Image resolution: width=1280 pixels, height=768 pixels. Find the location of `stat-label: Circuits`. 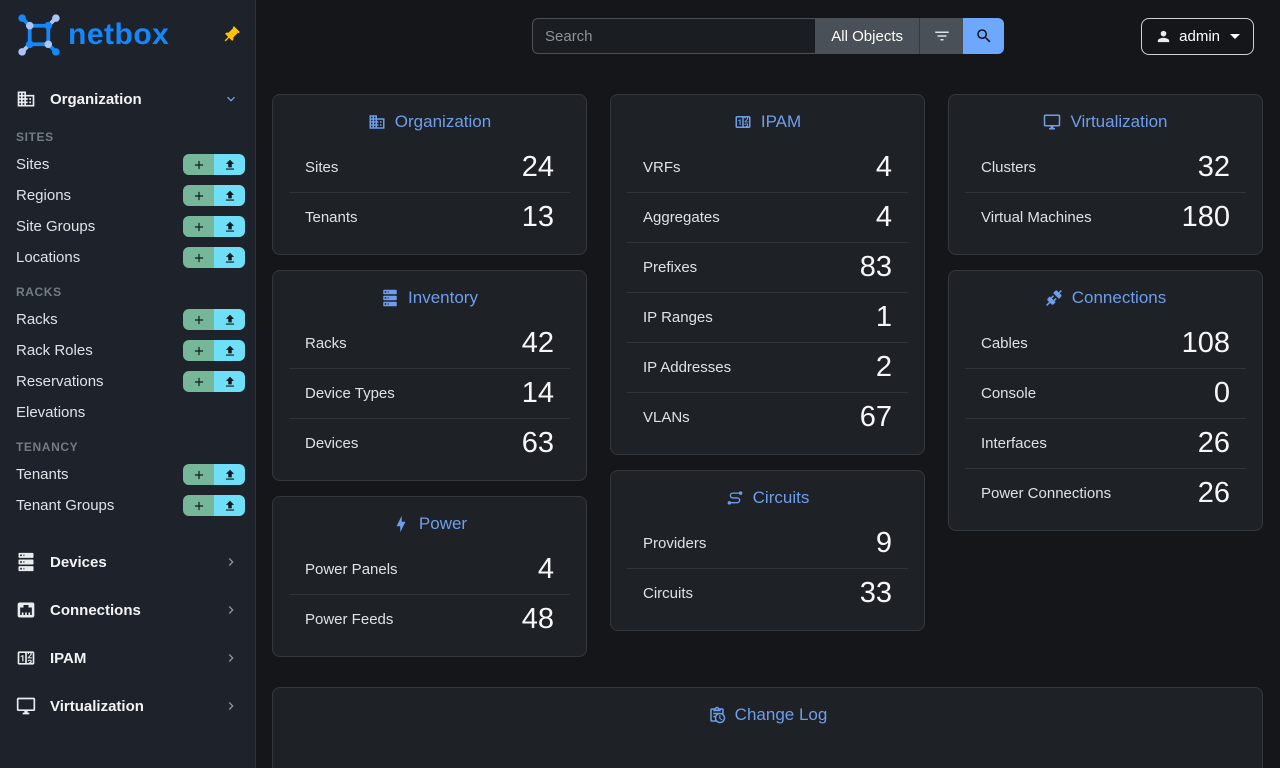

stat-label: Circuits is located at coordinates (668, 593).